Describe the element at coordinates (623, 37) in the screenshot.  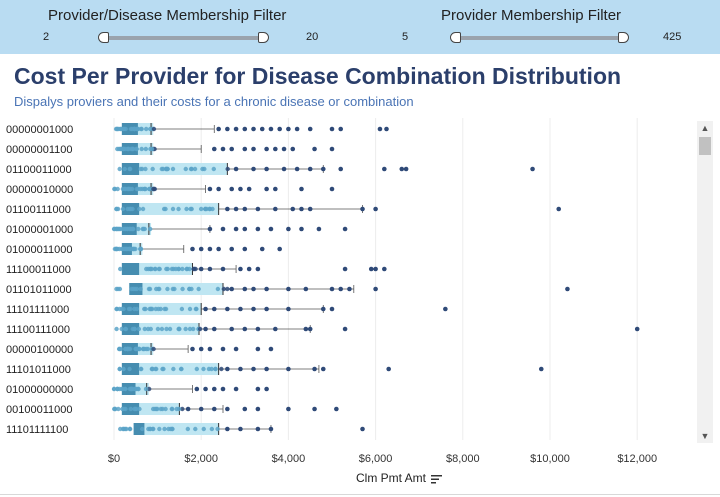
I see `membership-filter-max-handle` at that location.